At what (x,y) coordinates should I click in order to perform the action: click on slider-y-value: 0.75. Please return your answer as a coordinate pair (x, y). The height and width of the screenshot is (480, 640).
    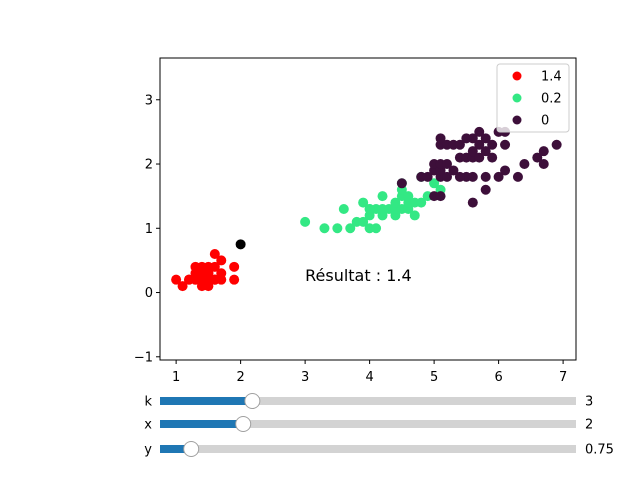
    Looking at the image, I should click on (599, 450).